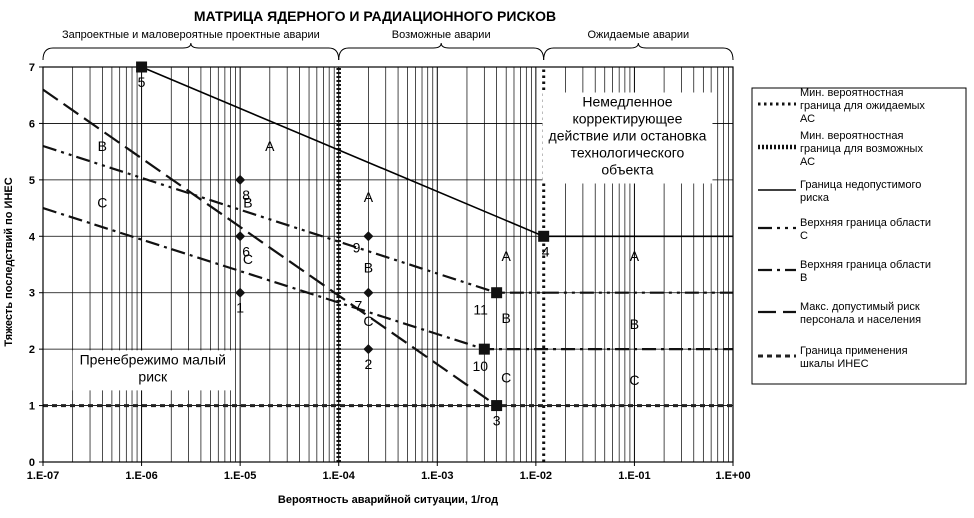  I want to click on annotation-line: действие или остановка, so click(628, 136).